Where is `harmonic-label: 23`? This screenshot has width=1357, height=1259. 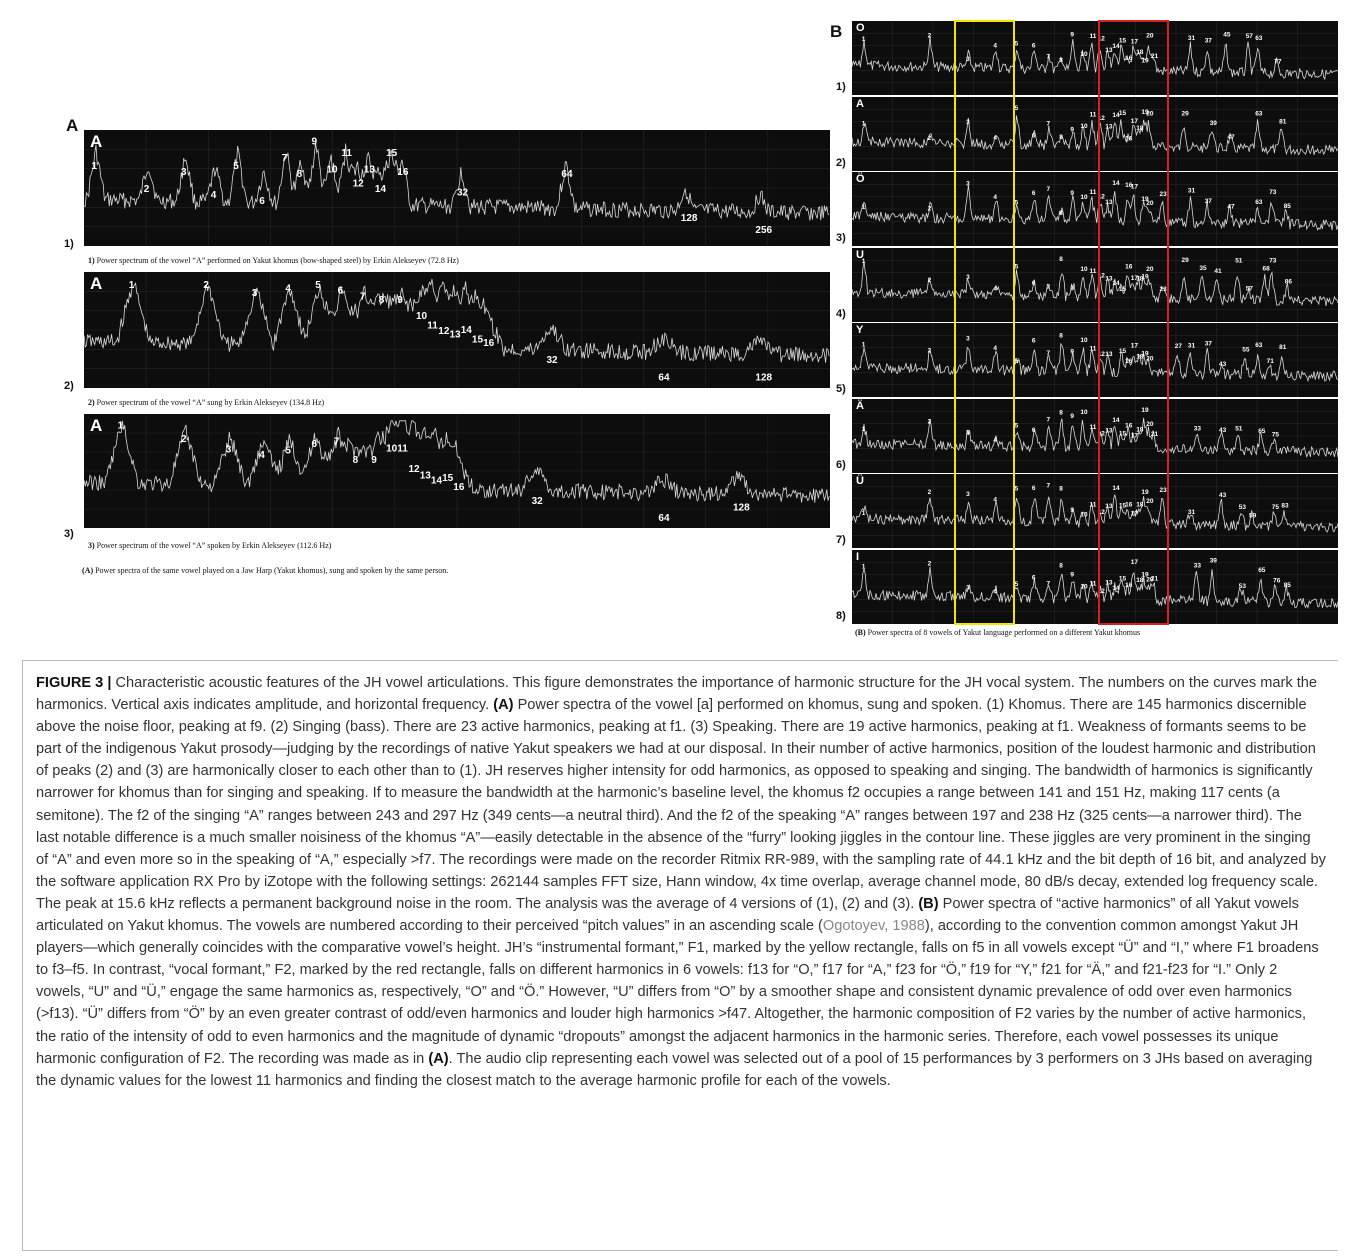 harmonic-label: 23 is located at coordinates (1164, 194).